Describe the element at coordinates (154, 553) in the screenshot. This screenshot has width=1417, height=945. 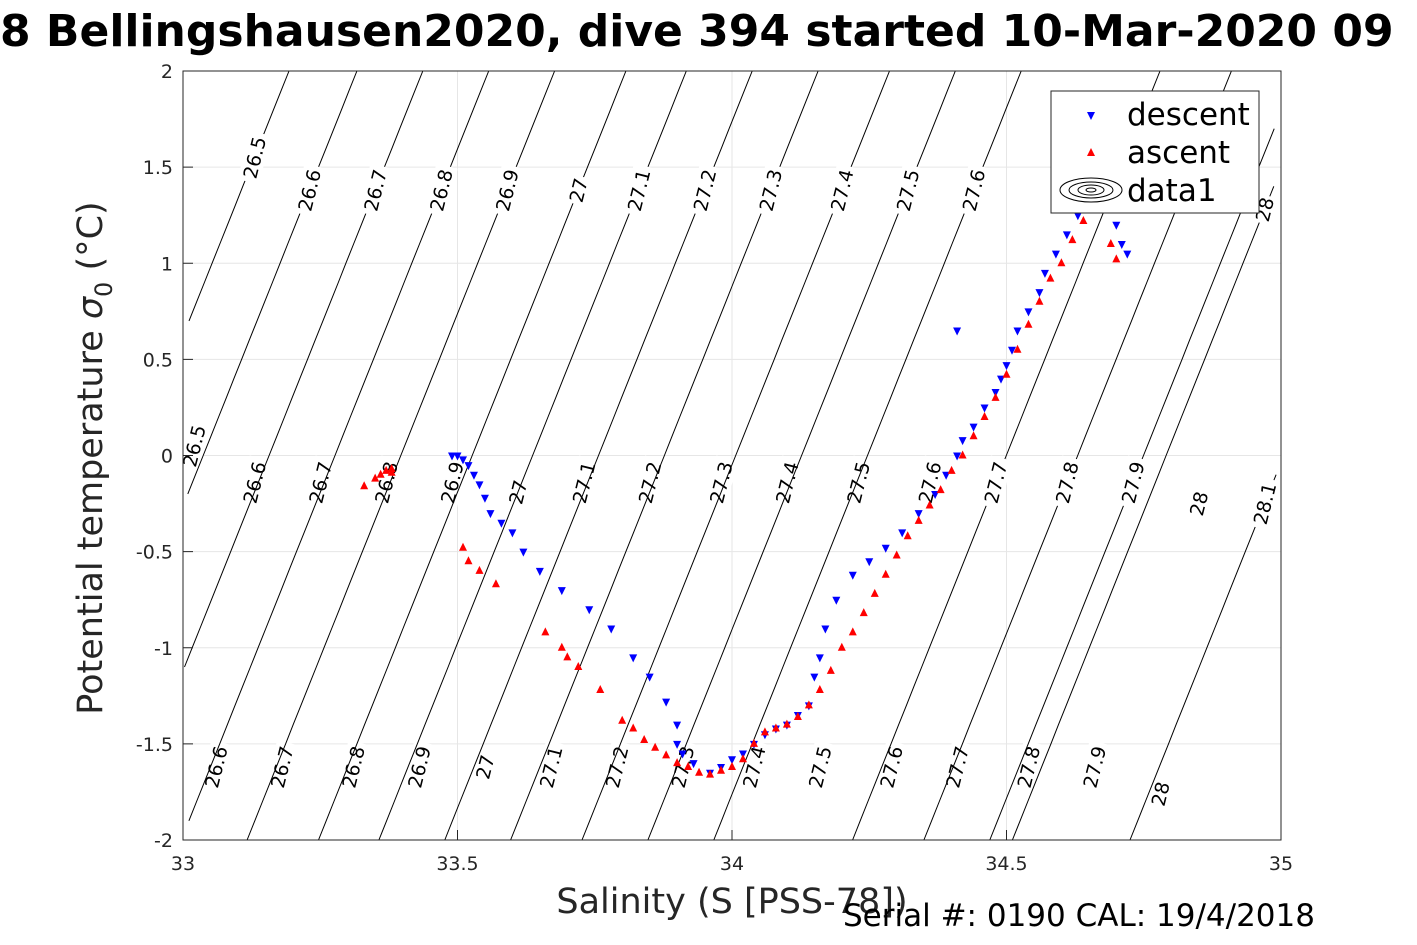
I see `y-tick-label: -0.5` at that location.